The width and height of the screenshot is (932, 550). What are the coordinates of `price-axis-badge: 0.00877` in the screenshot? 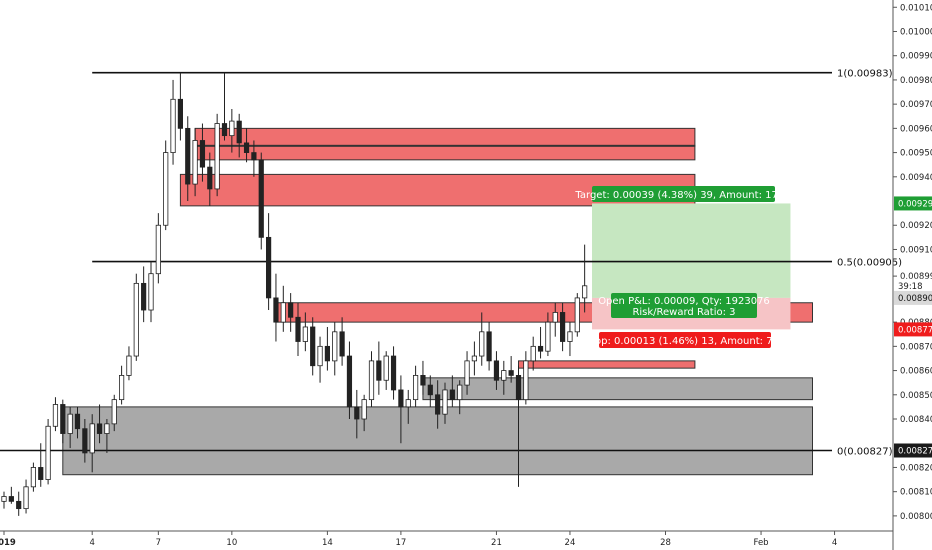 It's located at (913, 329).